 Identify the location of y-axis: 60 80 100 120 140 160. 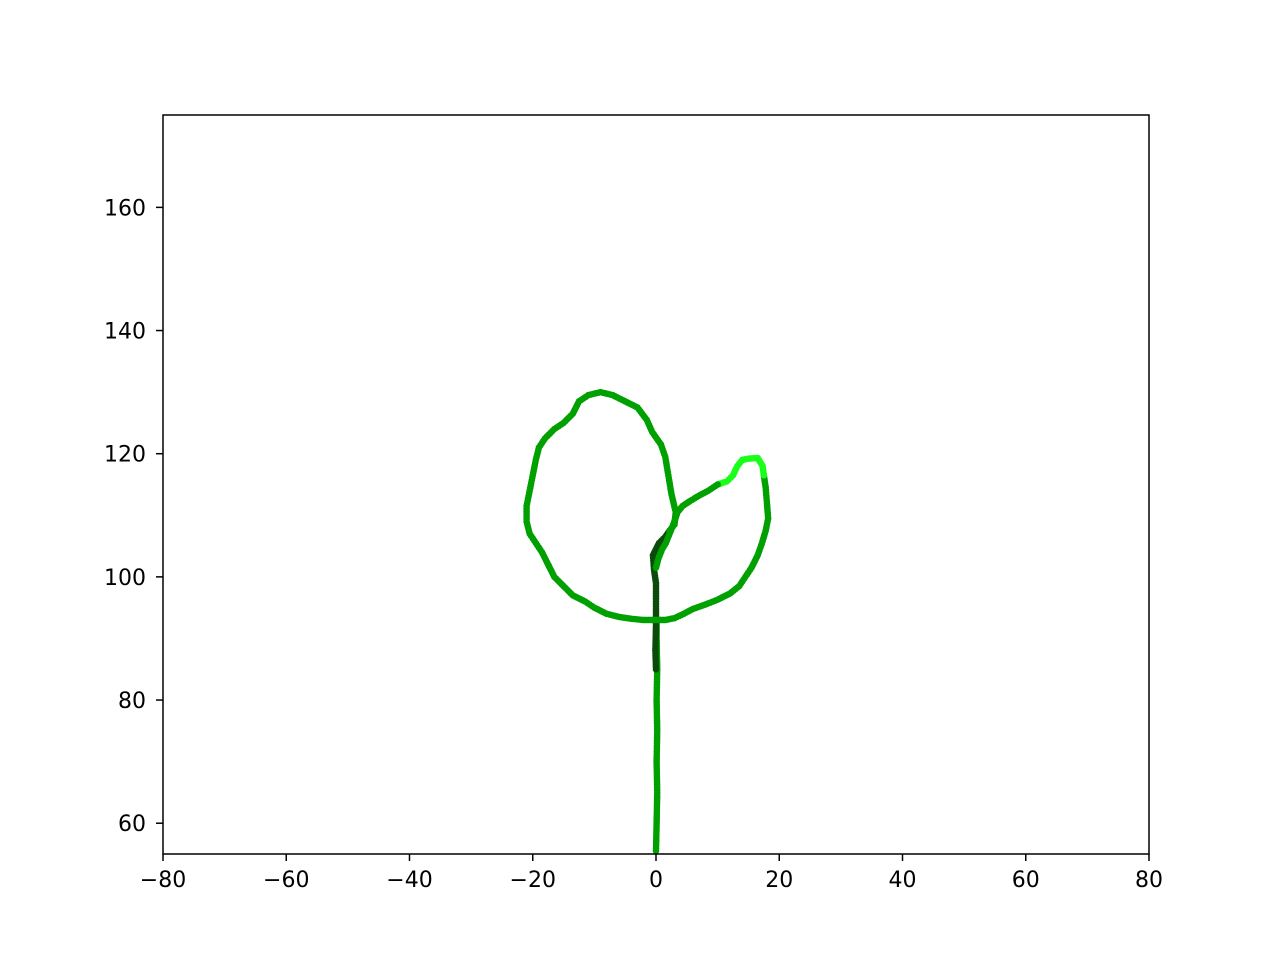
(133, 516).